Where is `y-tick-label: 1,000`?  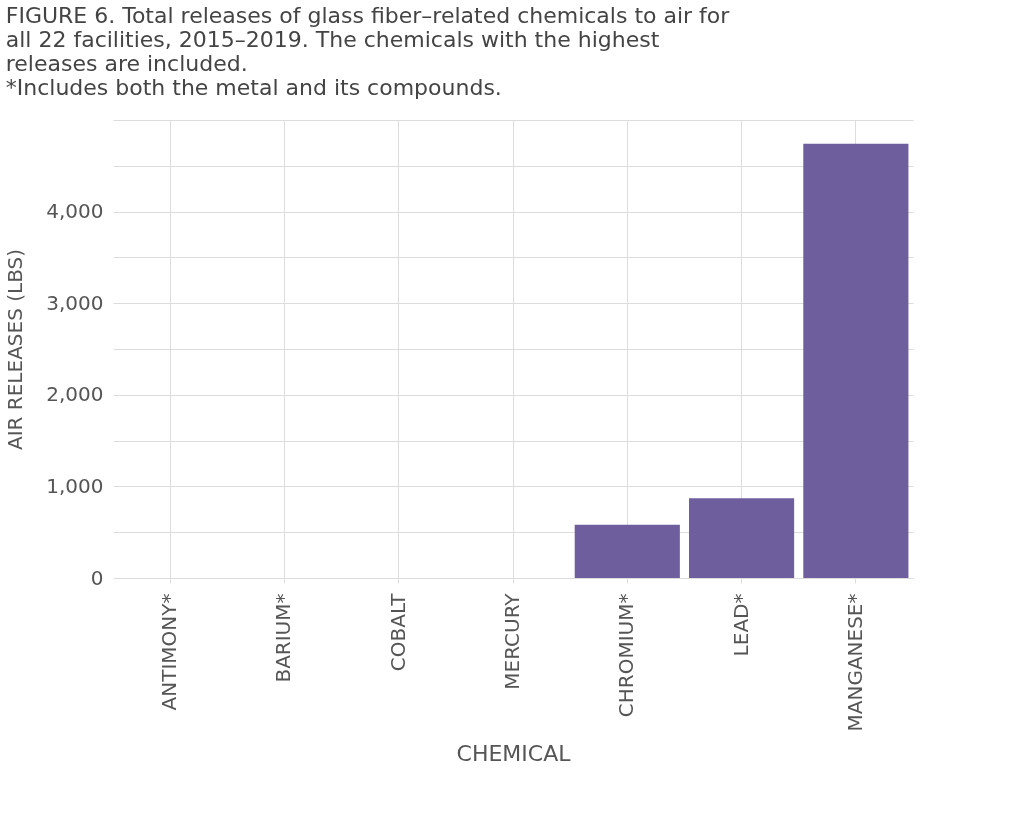
y-tick-label: 1,000 is located at coordinates (75, 485).